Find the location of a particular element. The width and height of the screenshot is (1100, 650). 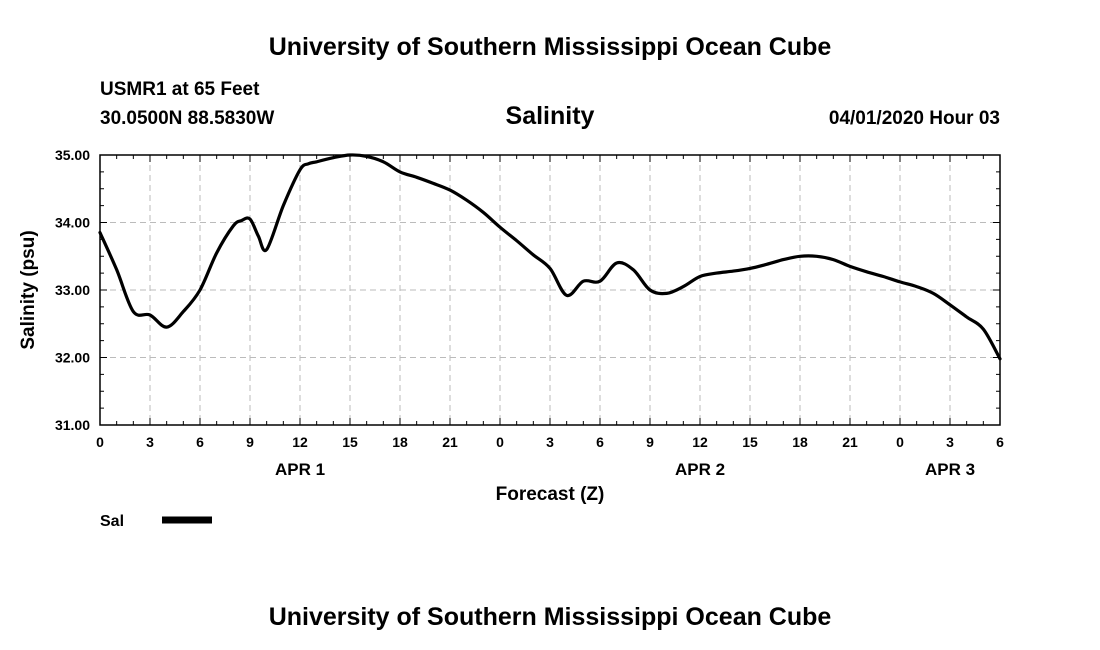

legend-label: Sal is located at coordinates (112, 521).